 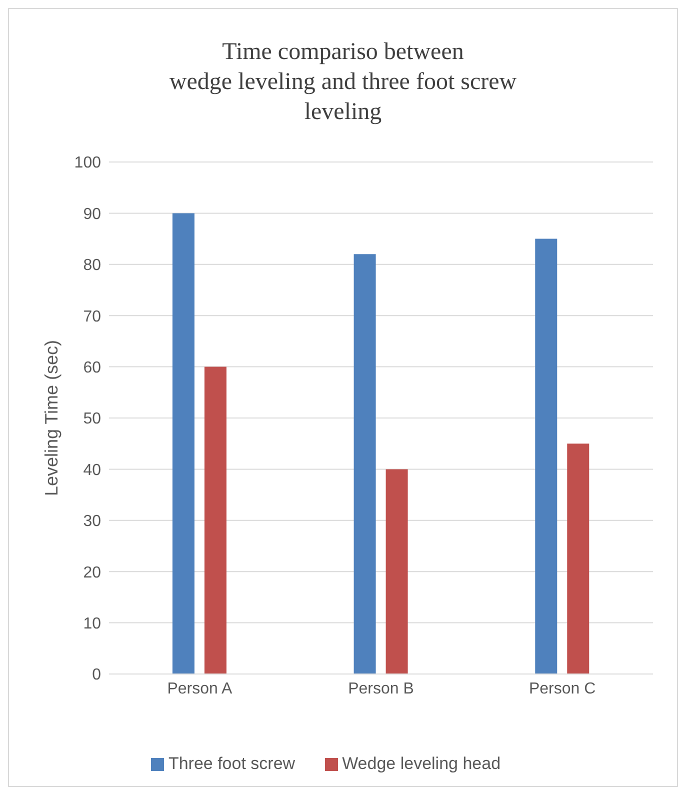 What do you see at coordinates (381, 689) in the screenshot?
I see `x-tick-label: Person B` at bounding box center [381, 689].